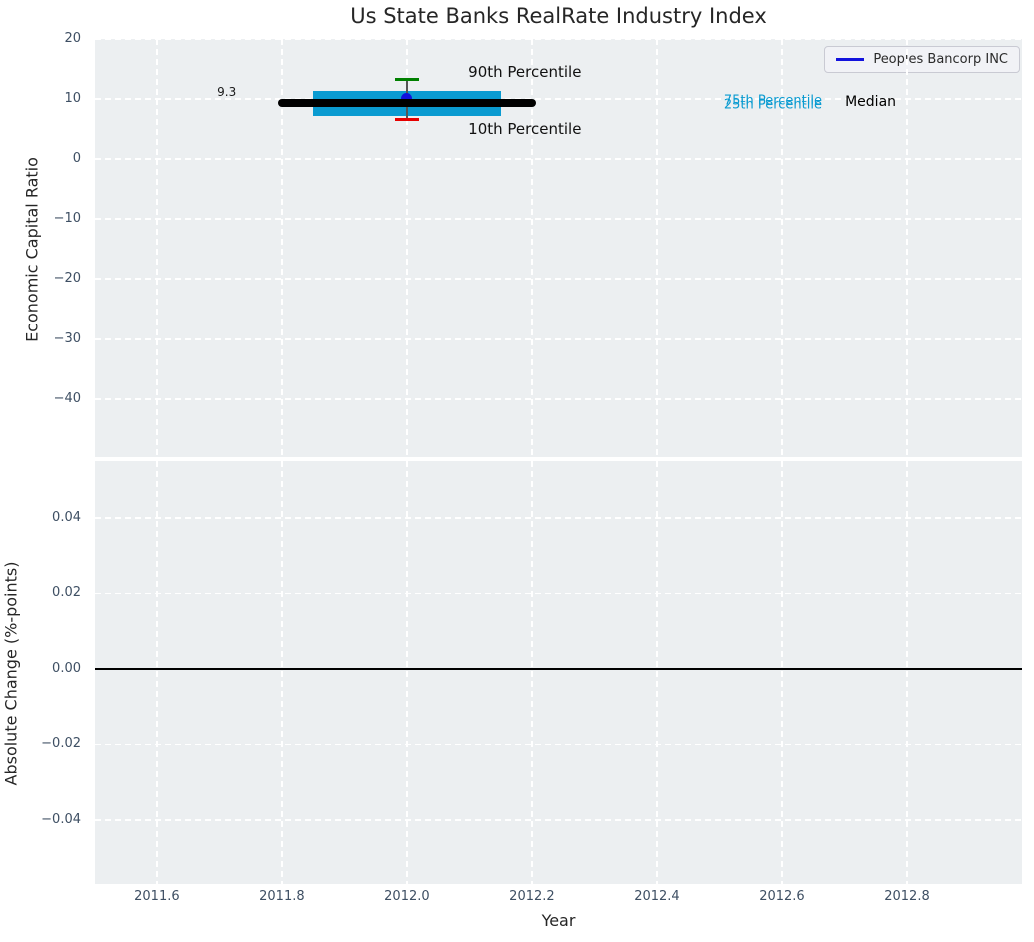 The image size is (1034, 942). Describe the element at coordinates (61, 744) in the screenshot. I see `y-tick-label: −0.02` at that location.